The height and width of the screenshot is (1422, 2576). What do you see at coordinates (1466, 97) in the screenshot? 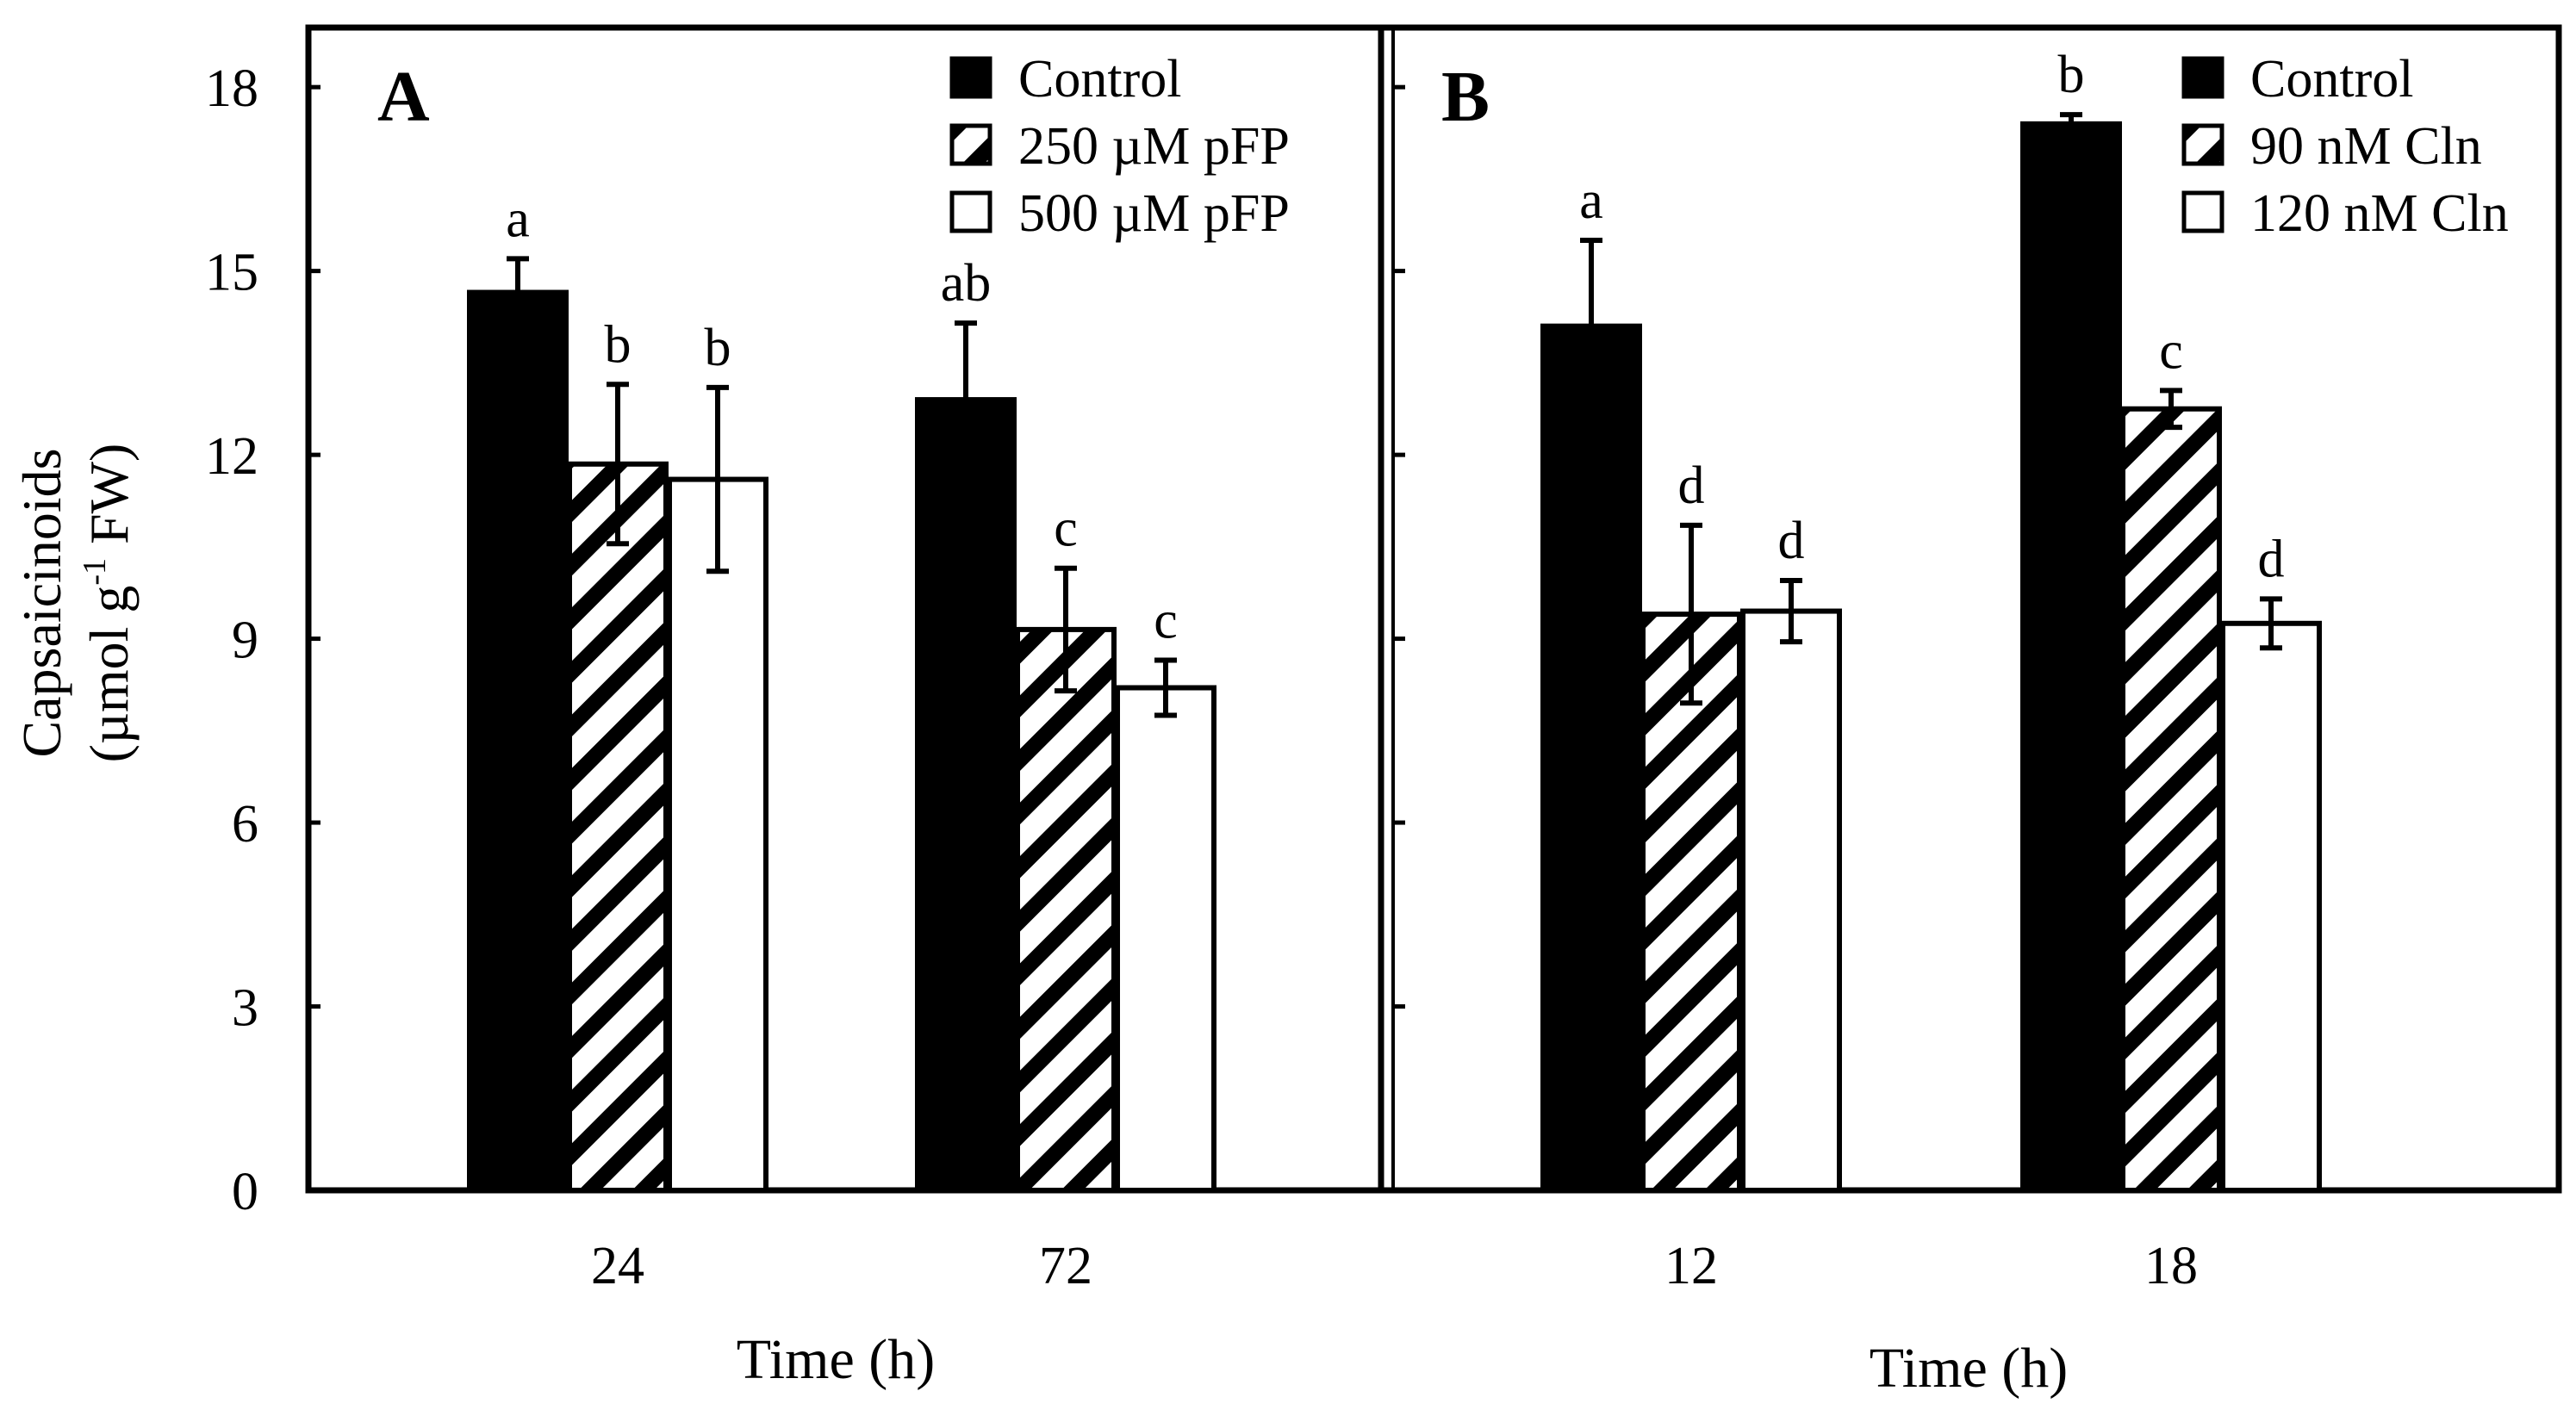
I see `panel-b-label: B` at bounding box center [1466, 97].